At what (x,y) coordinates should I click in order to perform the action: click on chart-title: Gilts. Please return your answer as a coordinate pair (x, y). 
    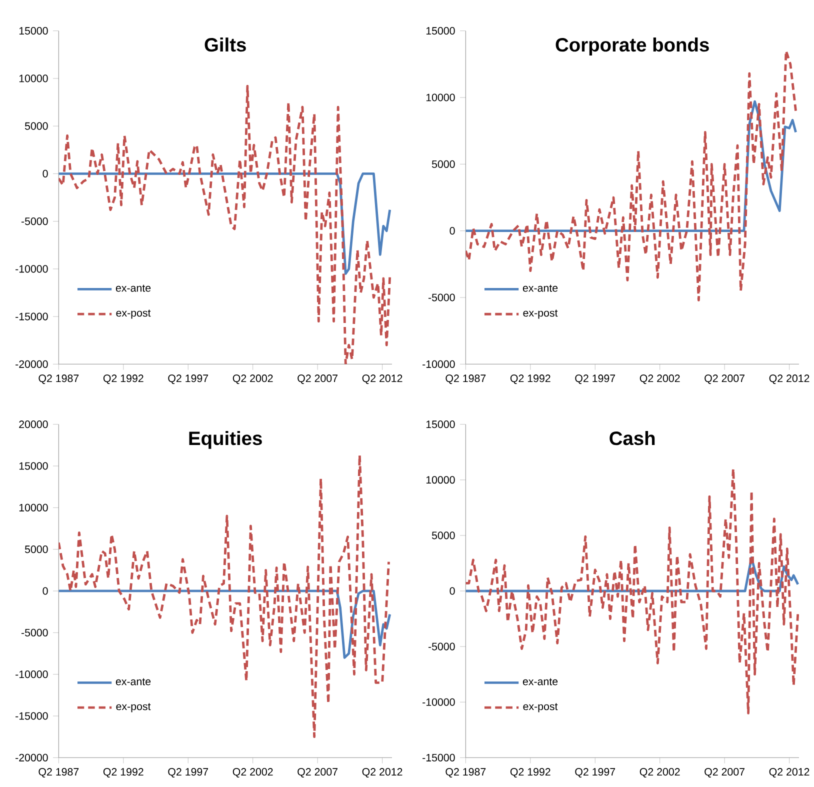
    Looking at the image, I should click on (225, 45).